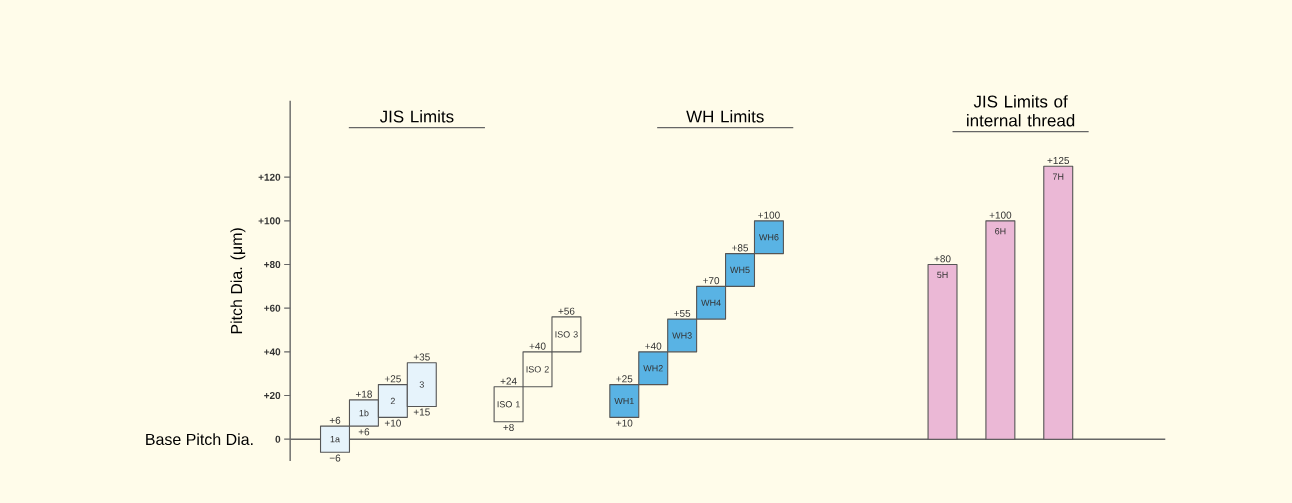  What do you see at coordinates (653, 368) in the screenshot?
I see `x-tick-label: WH2` at bounding box center [653, 368].